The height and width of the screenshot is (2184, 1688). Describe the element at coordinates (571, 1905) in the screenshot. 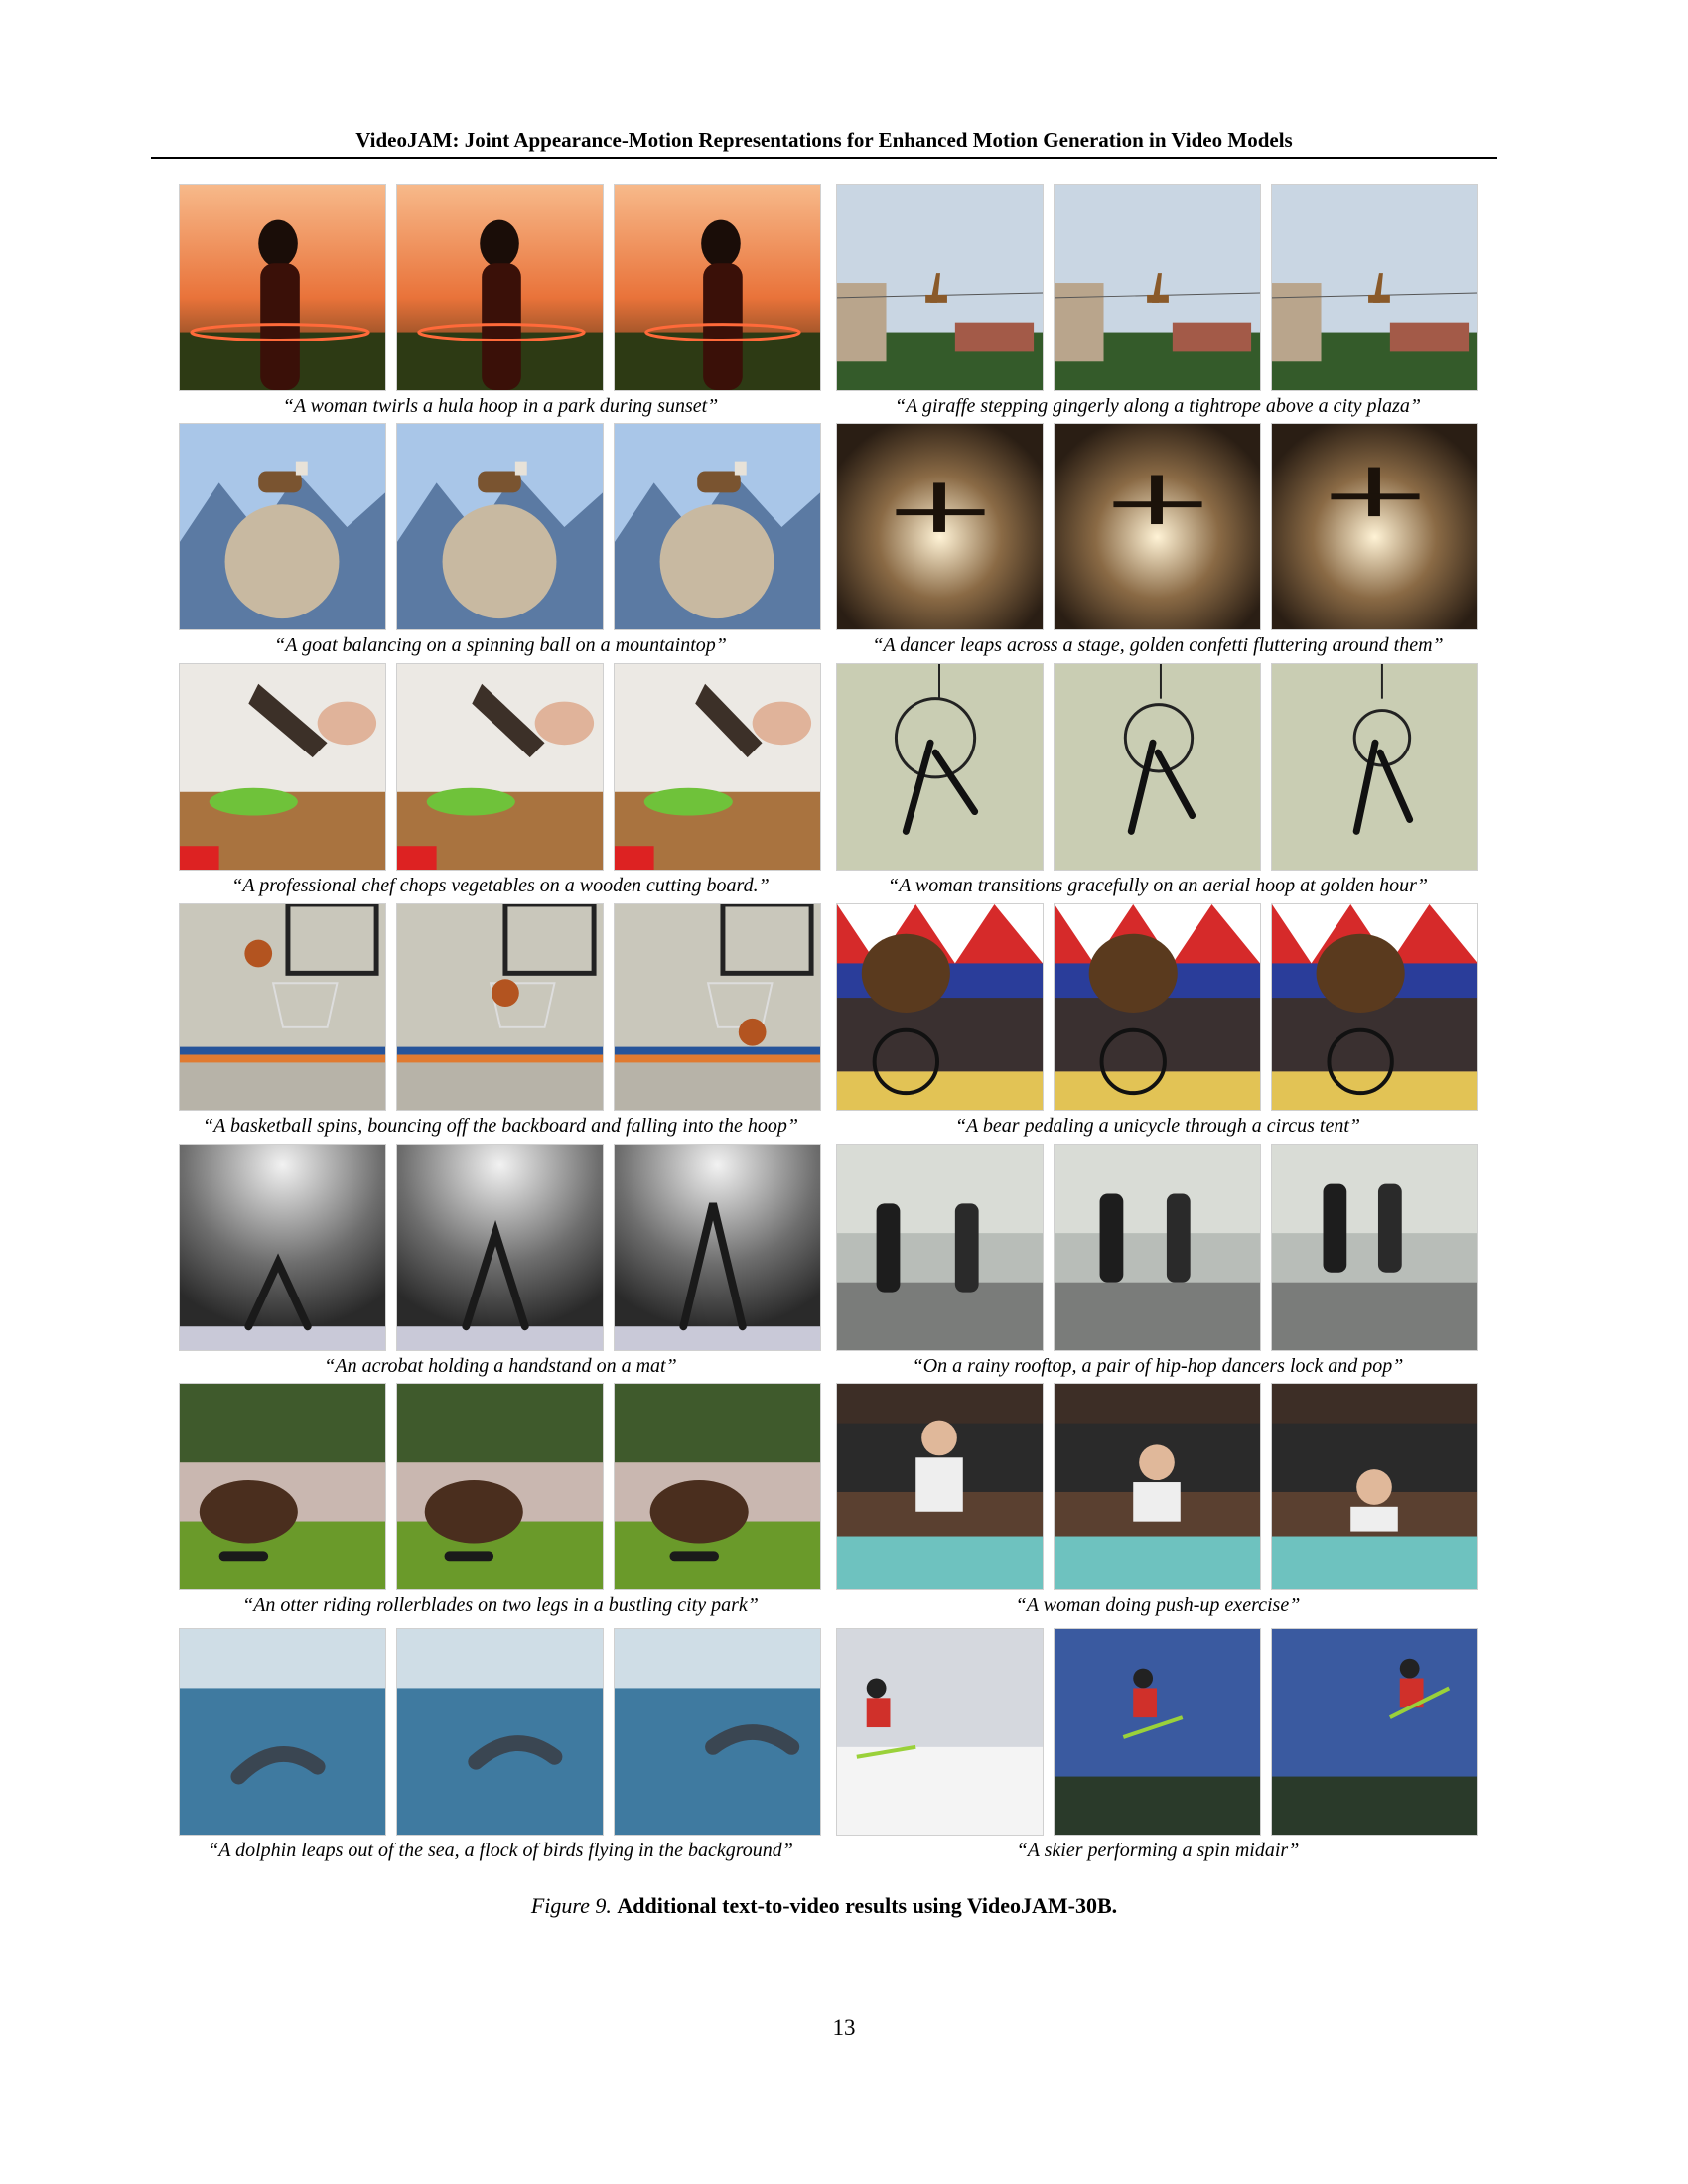

I see `figure-label: Figure 9.` at that location.